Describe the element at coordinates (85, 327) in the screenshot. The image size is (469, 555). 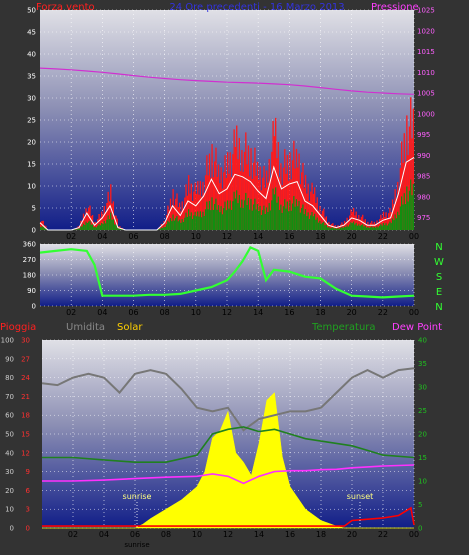
I see `humidity-label: Umidita` at that location.